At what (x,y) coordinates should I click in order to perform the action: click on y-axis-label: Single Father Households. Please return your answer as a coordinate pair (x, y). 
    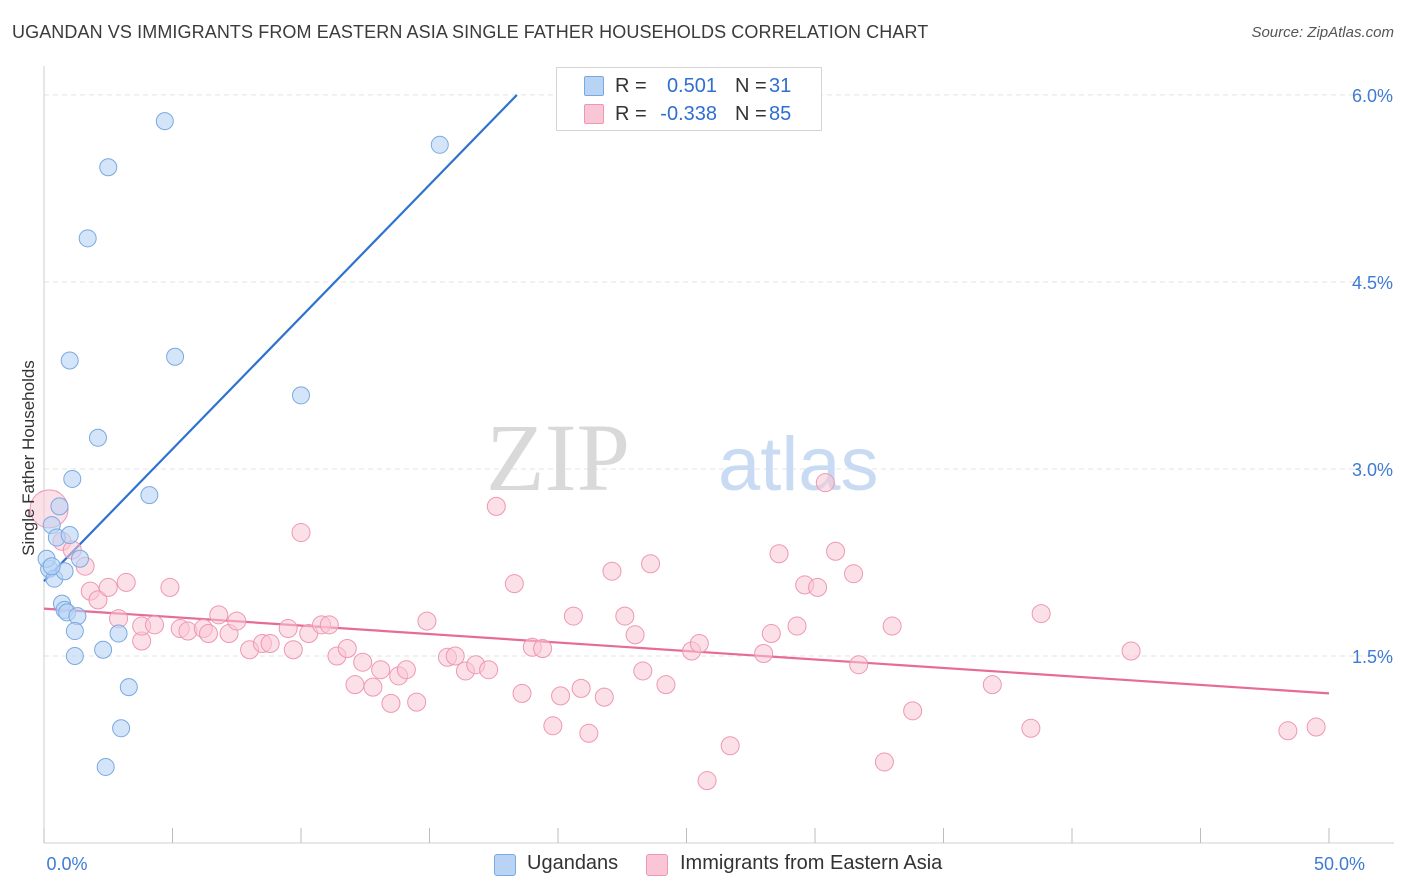
    Looking at the image, I should click on (28, 458).